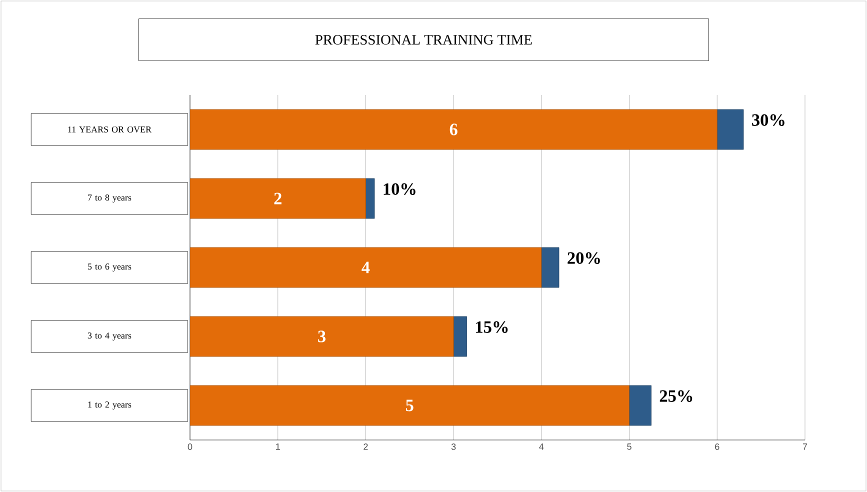 Image resolution: width=867 pixels, height=492 pixels. What do you see at coordinates (423, 39) in the screenshot?
I see `chart-title: PROFESSIONAL TRAINING TIME` at bounding box center [423, 39].